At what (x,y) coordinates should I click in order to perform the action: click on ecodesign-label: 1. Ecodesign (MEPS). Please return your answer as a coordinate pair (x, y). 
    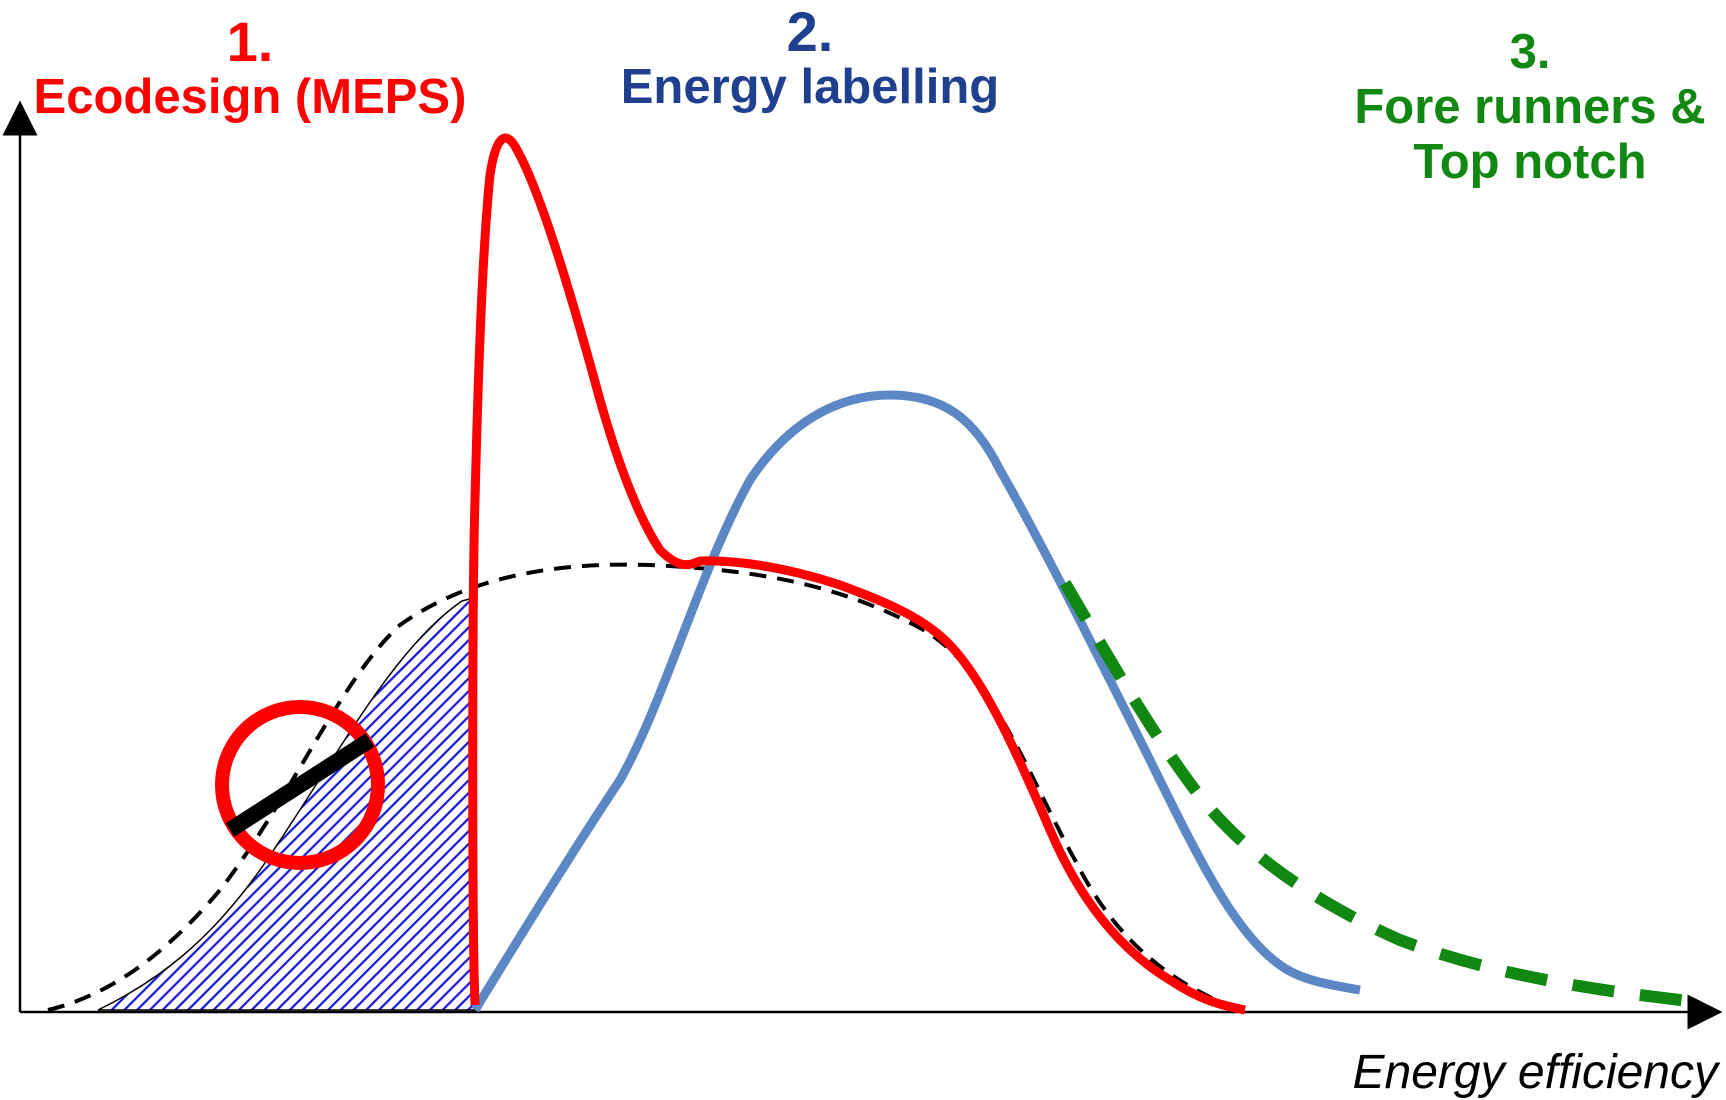
    Looking at the image, I should click on (250, 69).